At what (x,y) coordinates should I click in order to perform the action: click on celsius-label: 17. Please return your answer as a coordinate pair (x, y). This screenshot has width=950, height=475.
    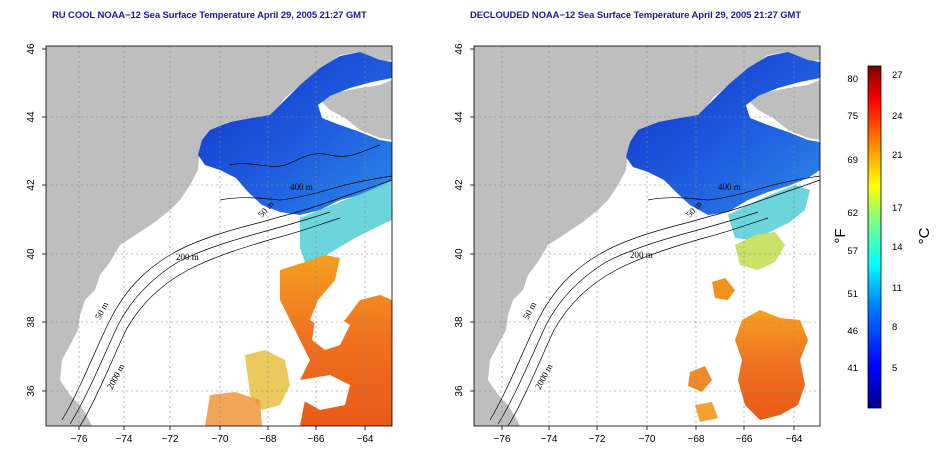
    Looking at the image, I should click on (897, 208).